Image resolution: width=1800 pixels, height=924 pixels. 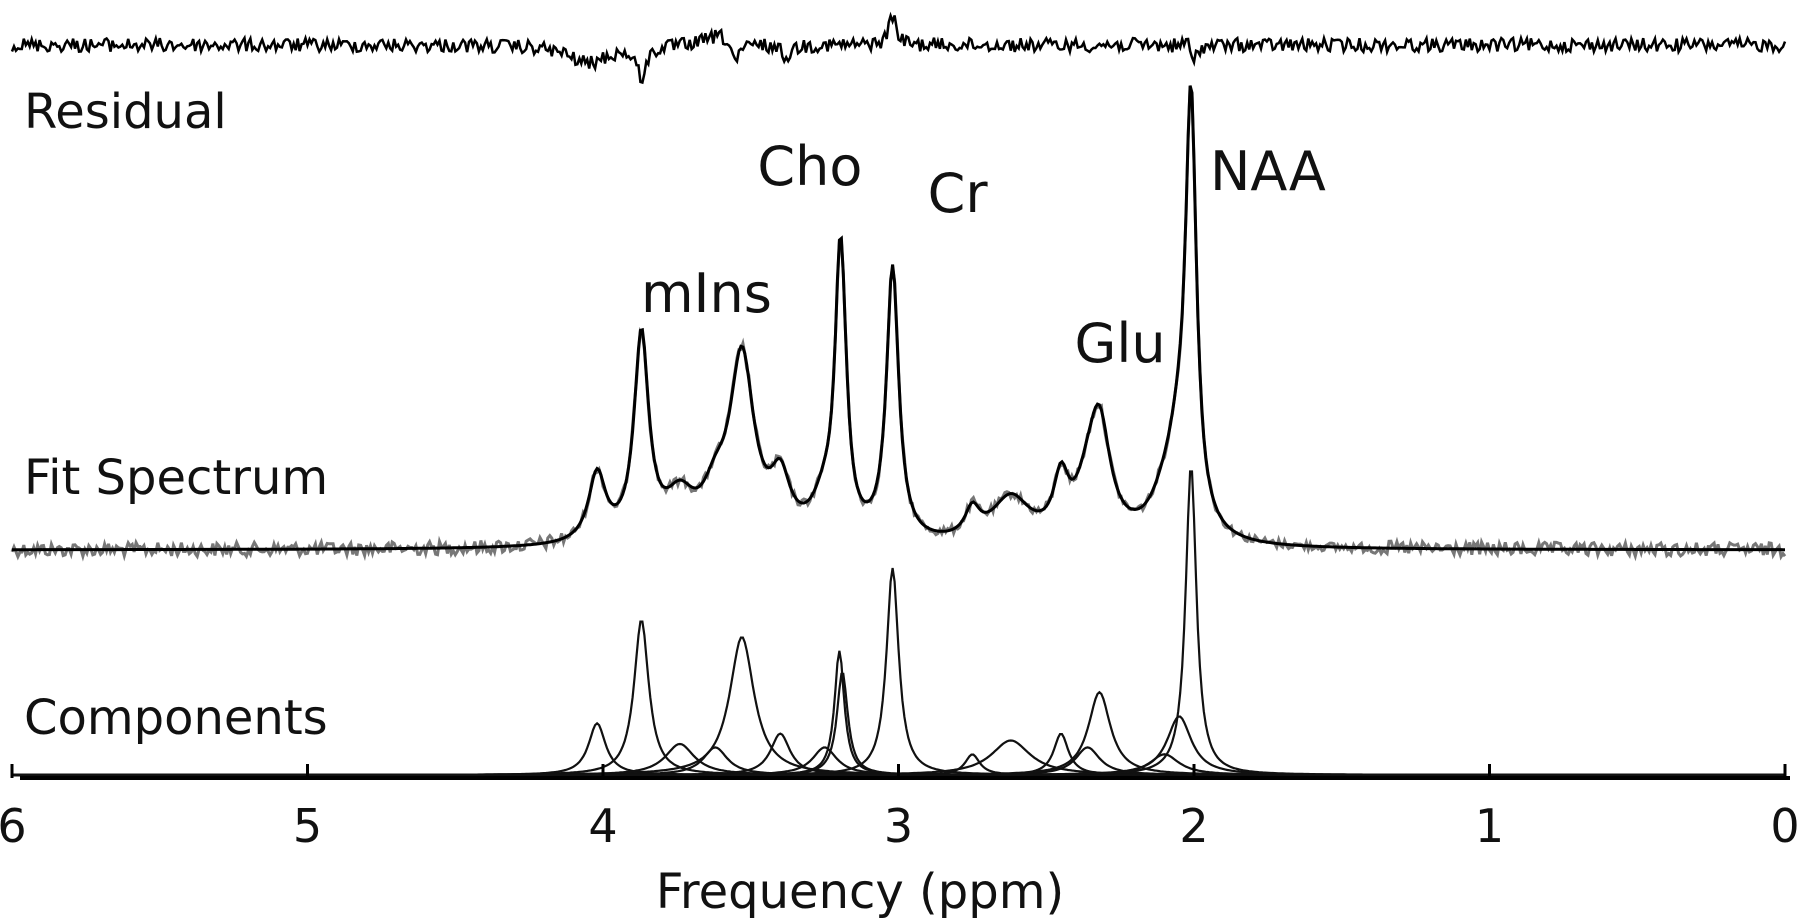 I want to click on trace-label-residual: Residual, so click(x=125, y=112).